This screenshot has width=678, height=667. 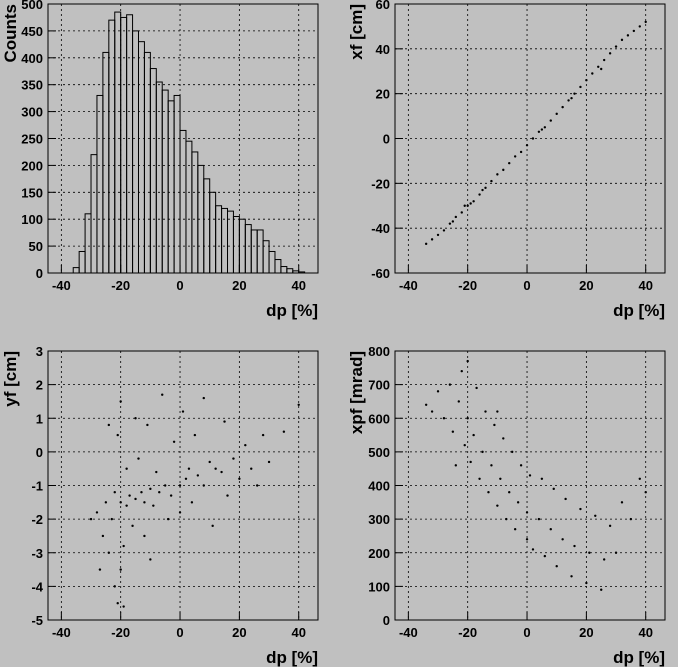 What do you see at coordinates (37, 586) in the screenshot?
I see `y-tick-label: -4` at bounding box center [37, 586].